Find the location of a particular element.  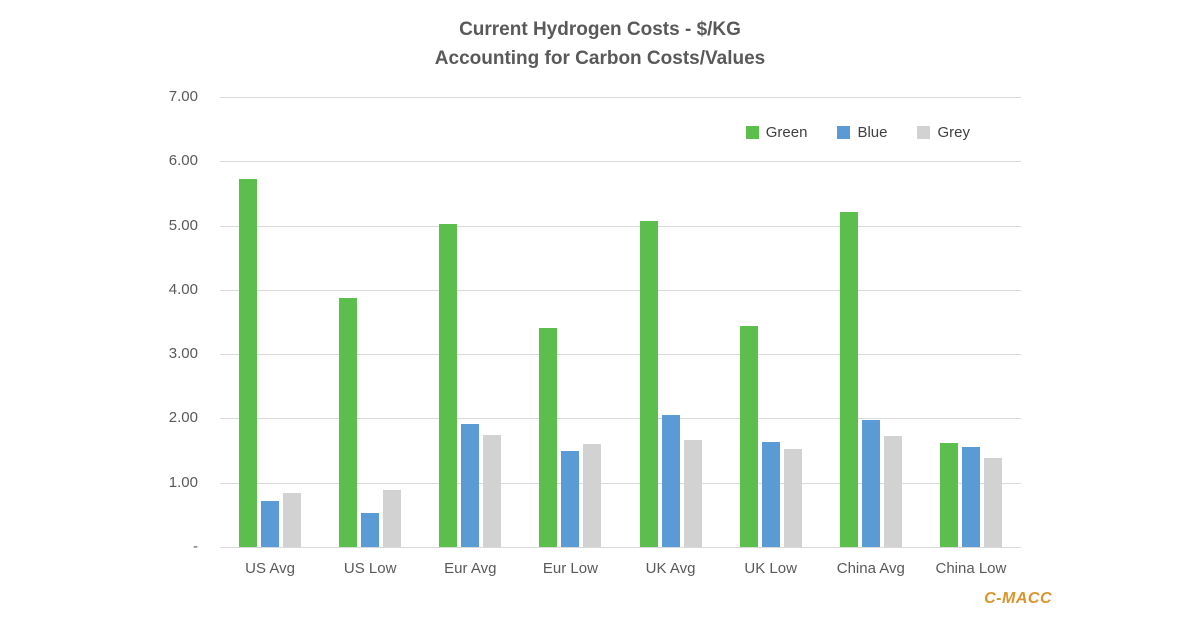

x-label-us-low: US Low is located at coordinates (370, 568).